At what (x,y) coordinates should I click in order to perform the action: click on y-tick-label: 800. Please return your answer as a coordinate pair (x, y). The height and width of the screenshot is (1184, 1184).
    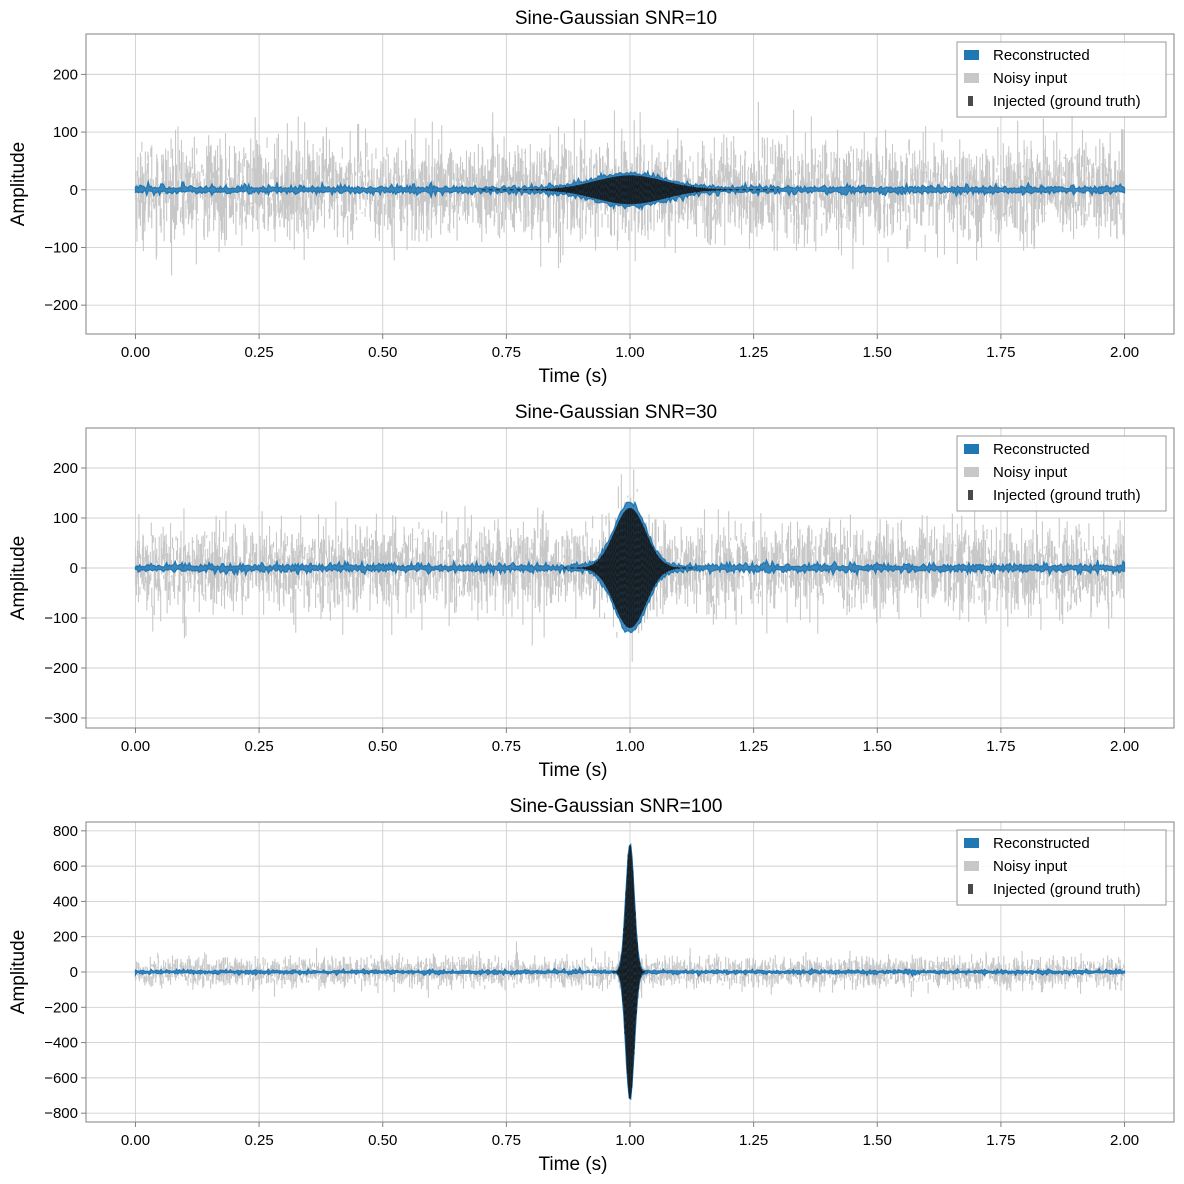
    Looking at the image, I should click on (65, 831).